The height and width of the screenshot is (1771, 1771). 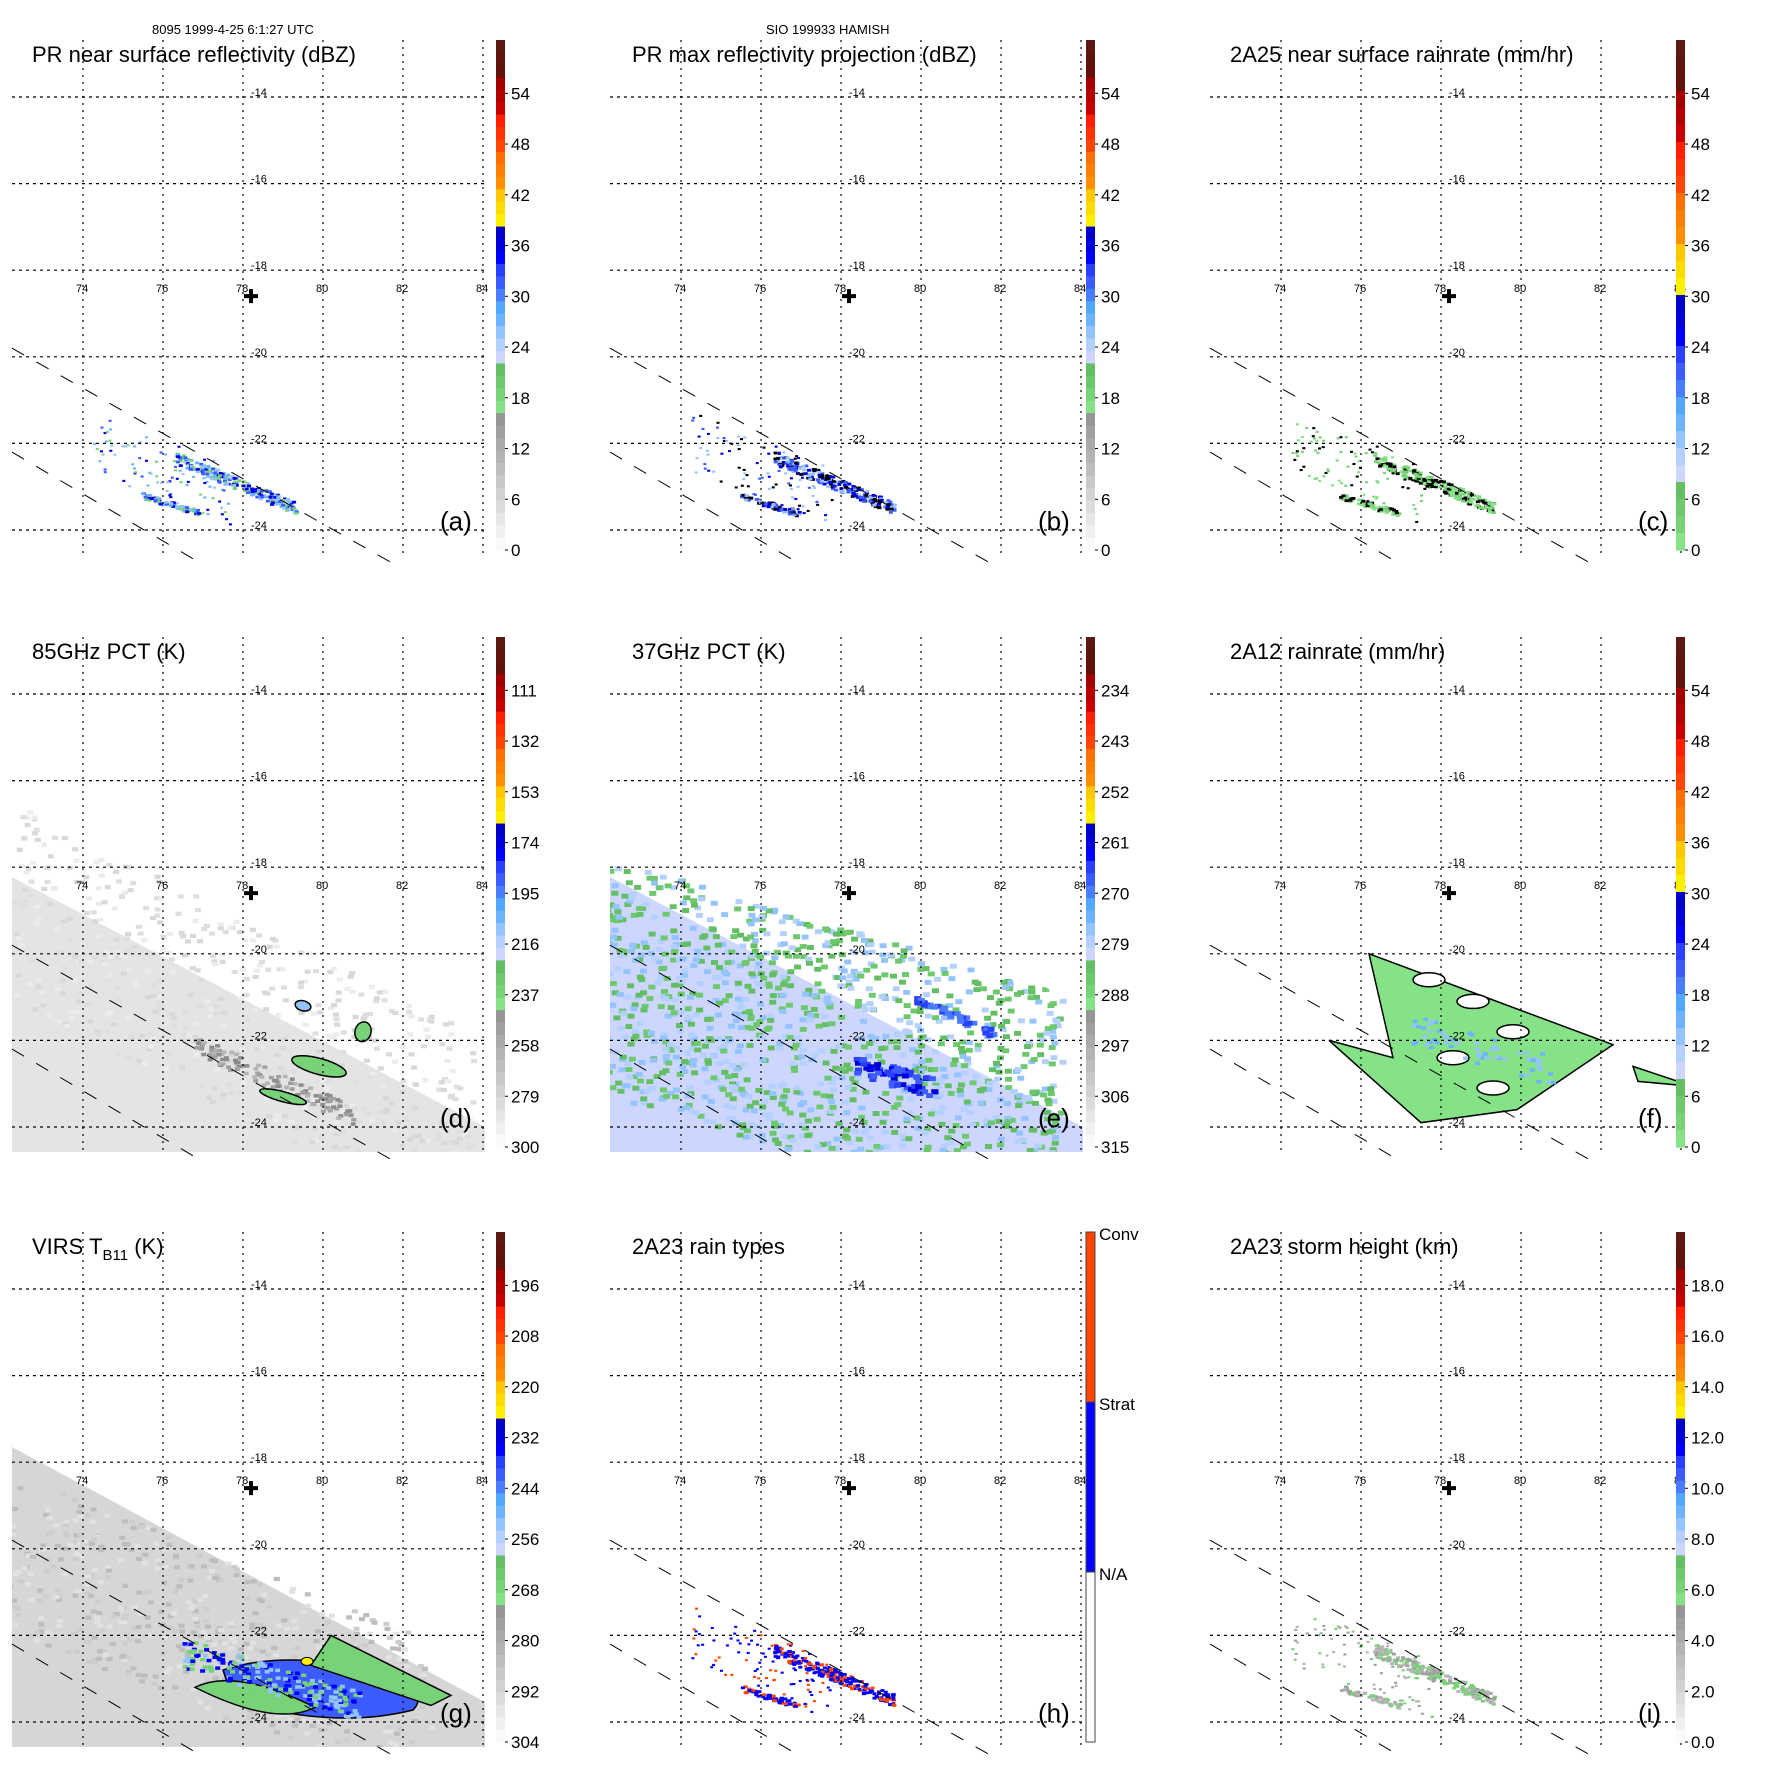 What do you see at coordinates (1700, 93) in the screenshot?
I see `colorbar-label: 54` at bounding box center [1700, 93].